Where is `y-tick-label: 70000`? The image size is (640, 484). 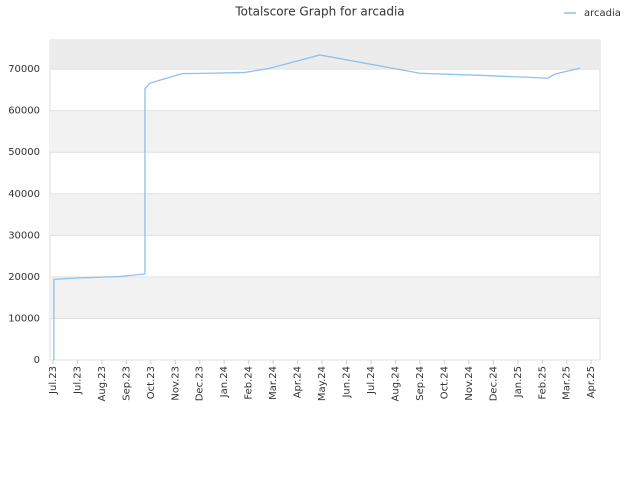 y-tick-label: 70000 is located at coordinates (24, 69).